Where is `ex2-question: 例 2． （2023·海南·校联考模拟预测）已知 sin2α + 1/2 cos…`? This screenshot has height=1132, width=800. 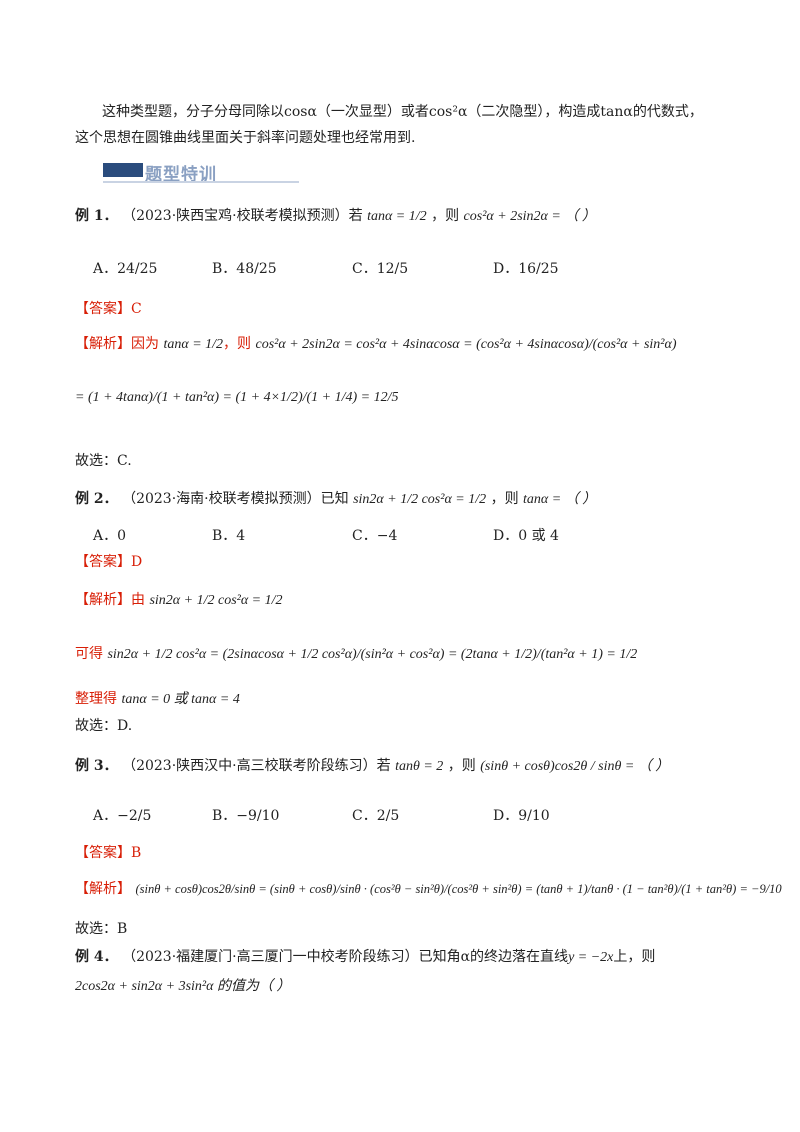 ex2-question: 例 2． （2023·海南·校联考模拟预测）已知 sin2α + 1/2 cos… is located at coordinates (335, 498).